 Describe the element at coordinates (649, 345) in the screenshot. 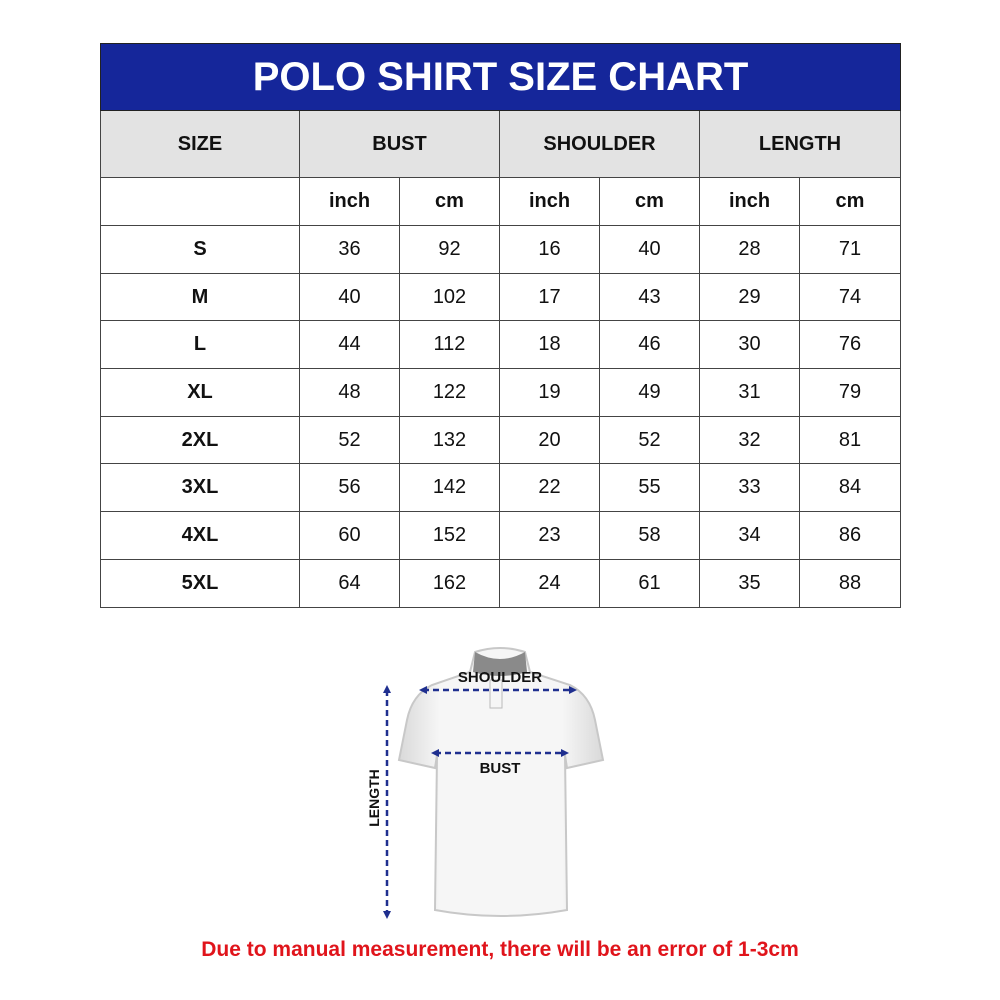

I see `value-cell: 46` at that location.